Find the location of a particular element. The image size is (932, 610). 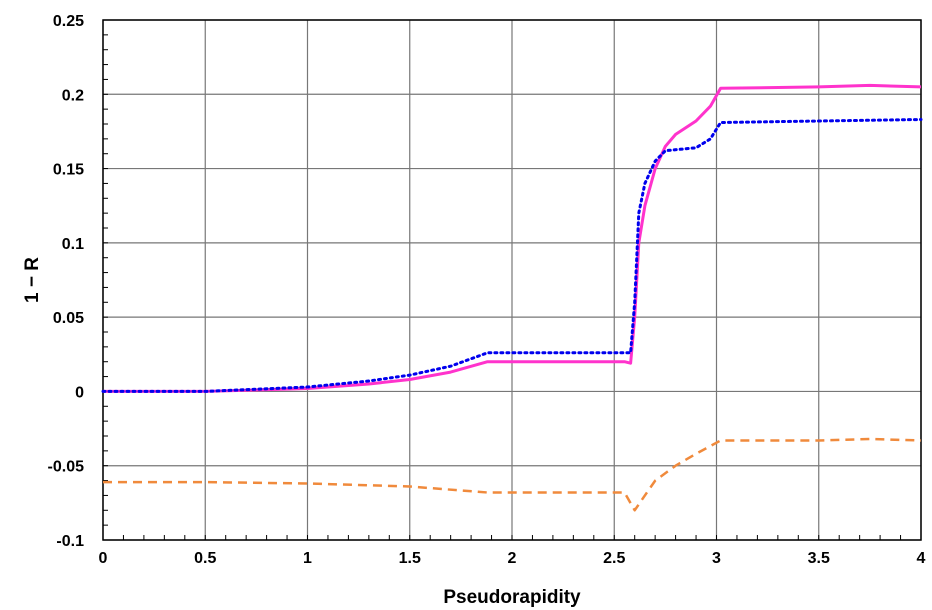

x-tick-label: 1 is located at coordinates (307, 558).